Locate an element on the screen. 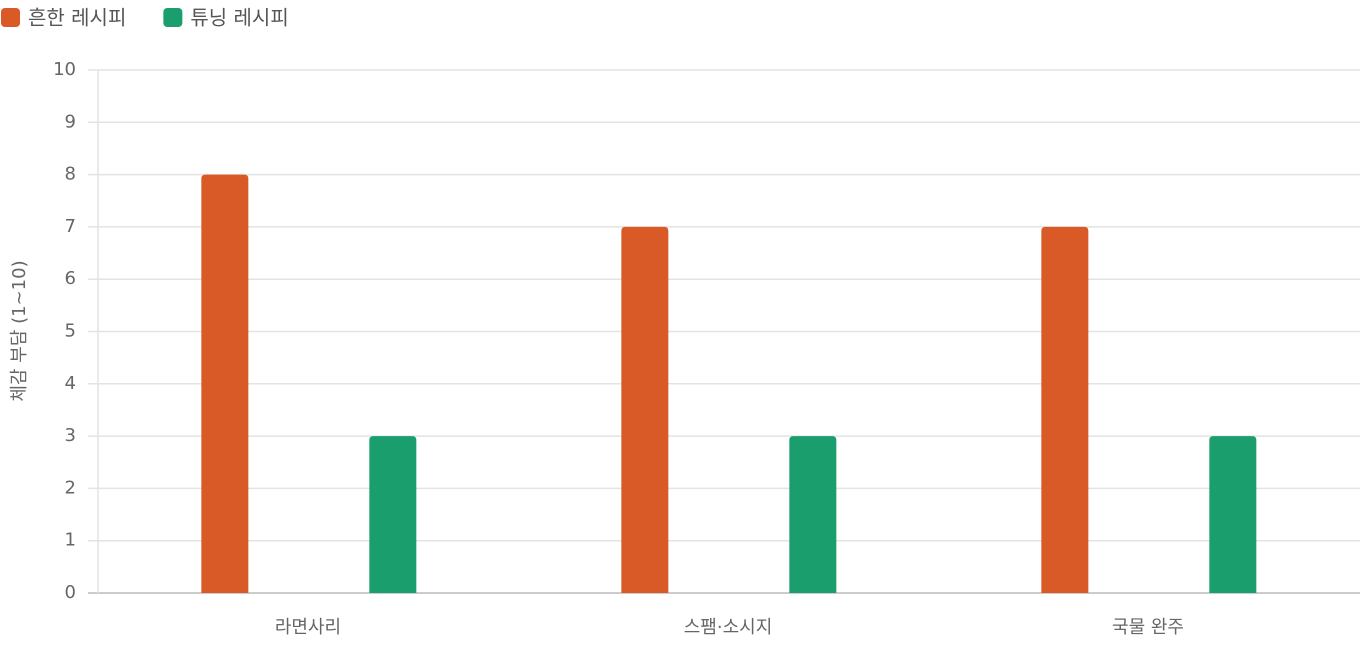 This screenshot has height=650, width=1360. y-tick-label: 1 is located at coordinates (70, 540).